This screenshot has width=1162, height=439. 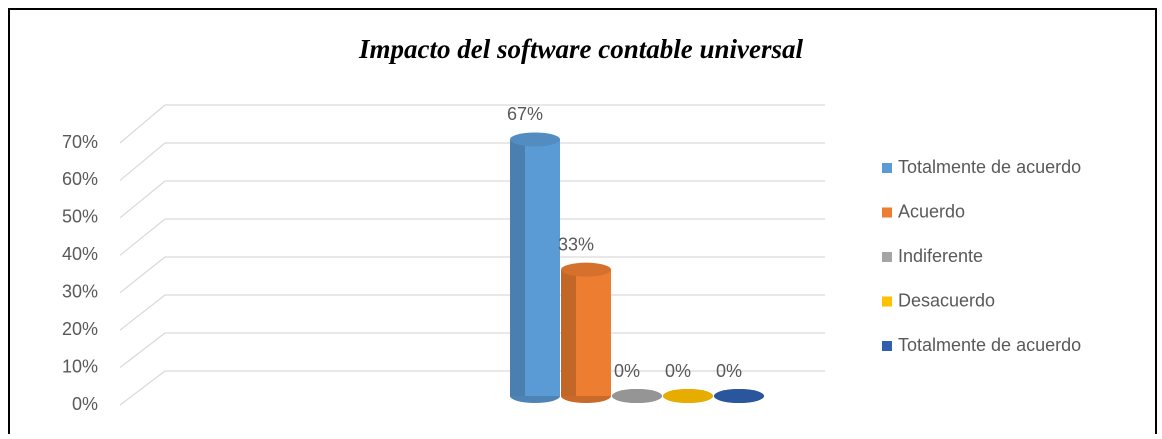 What do you see at coordinates (946, 300) in the screenshot?
I see `legend-label: Desacuerdo` at bounding box center [946, 300].